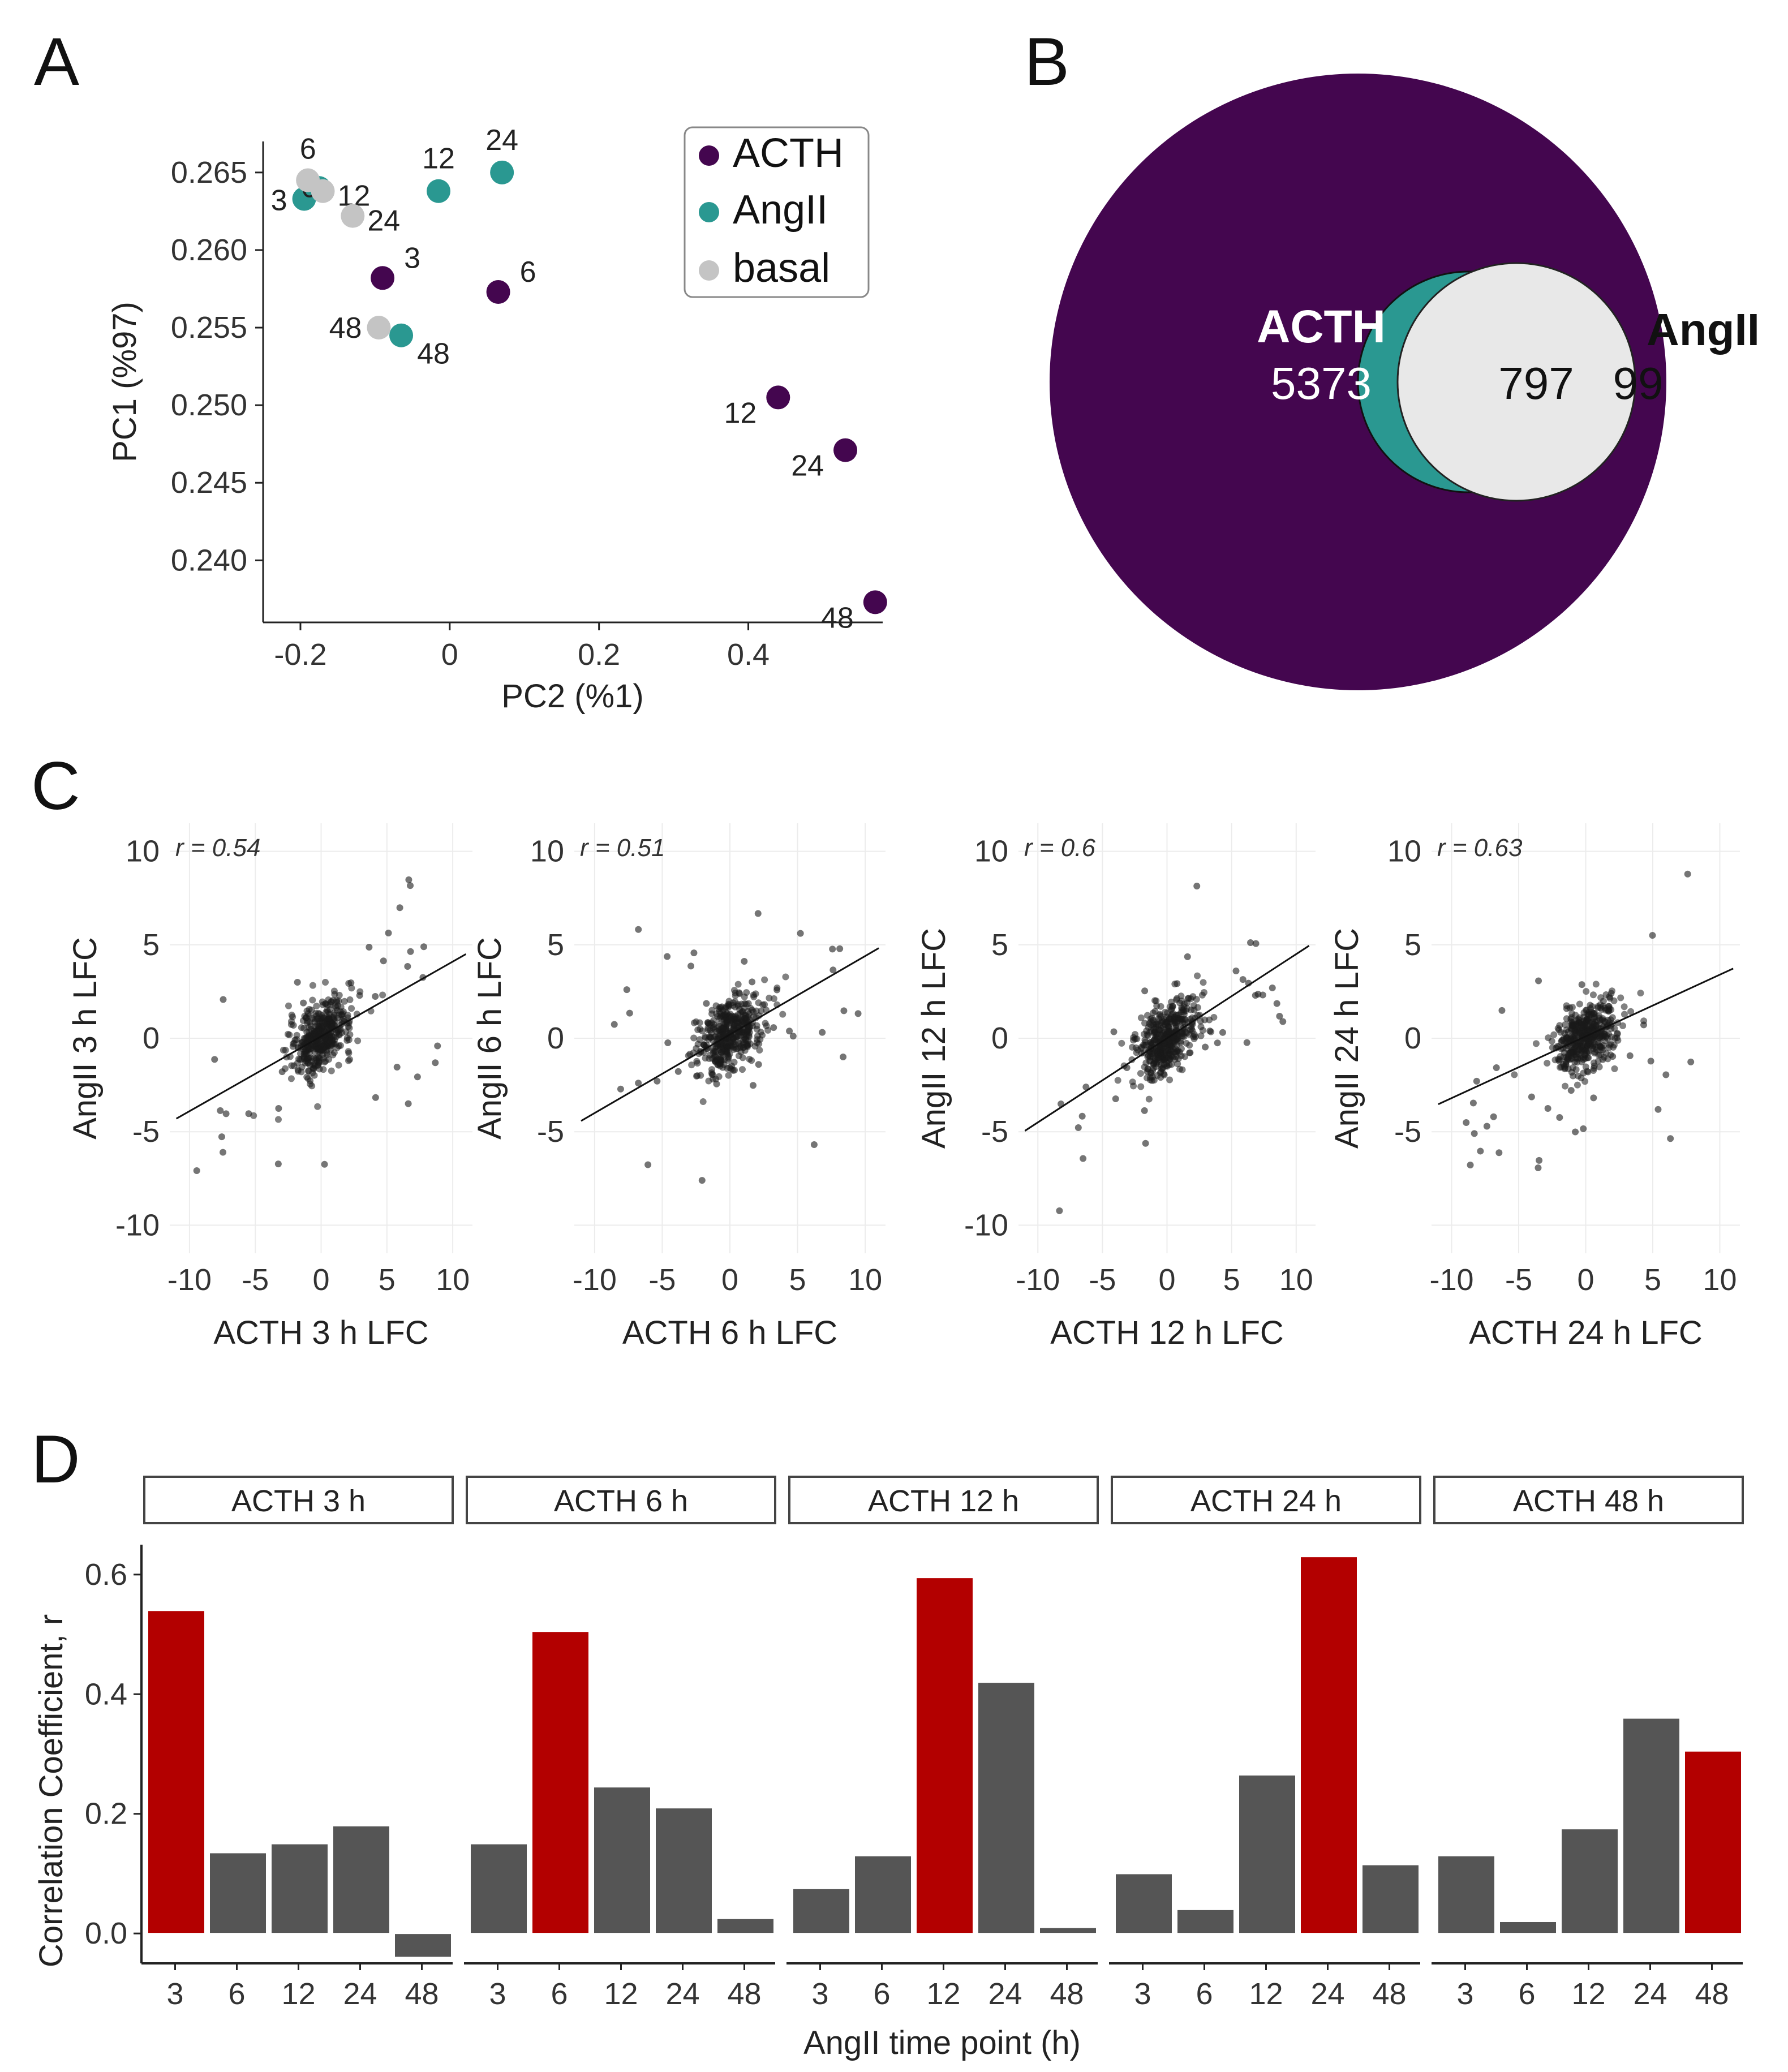 The height and width of the screenshot is (2072, 1788). I want to click on lfc-correlation-label: r = 0.51, so click(622, 848).